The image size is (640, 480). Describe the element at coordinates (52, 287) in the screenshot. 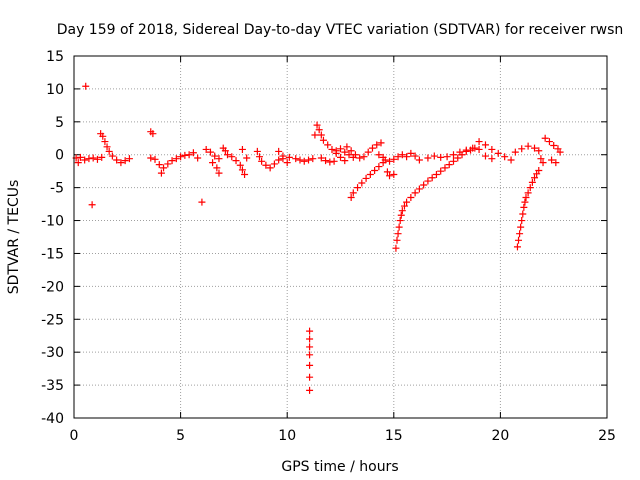

I see `y-tick-label: -20` at that location.